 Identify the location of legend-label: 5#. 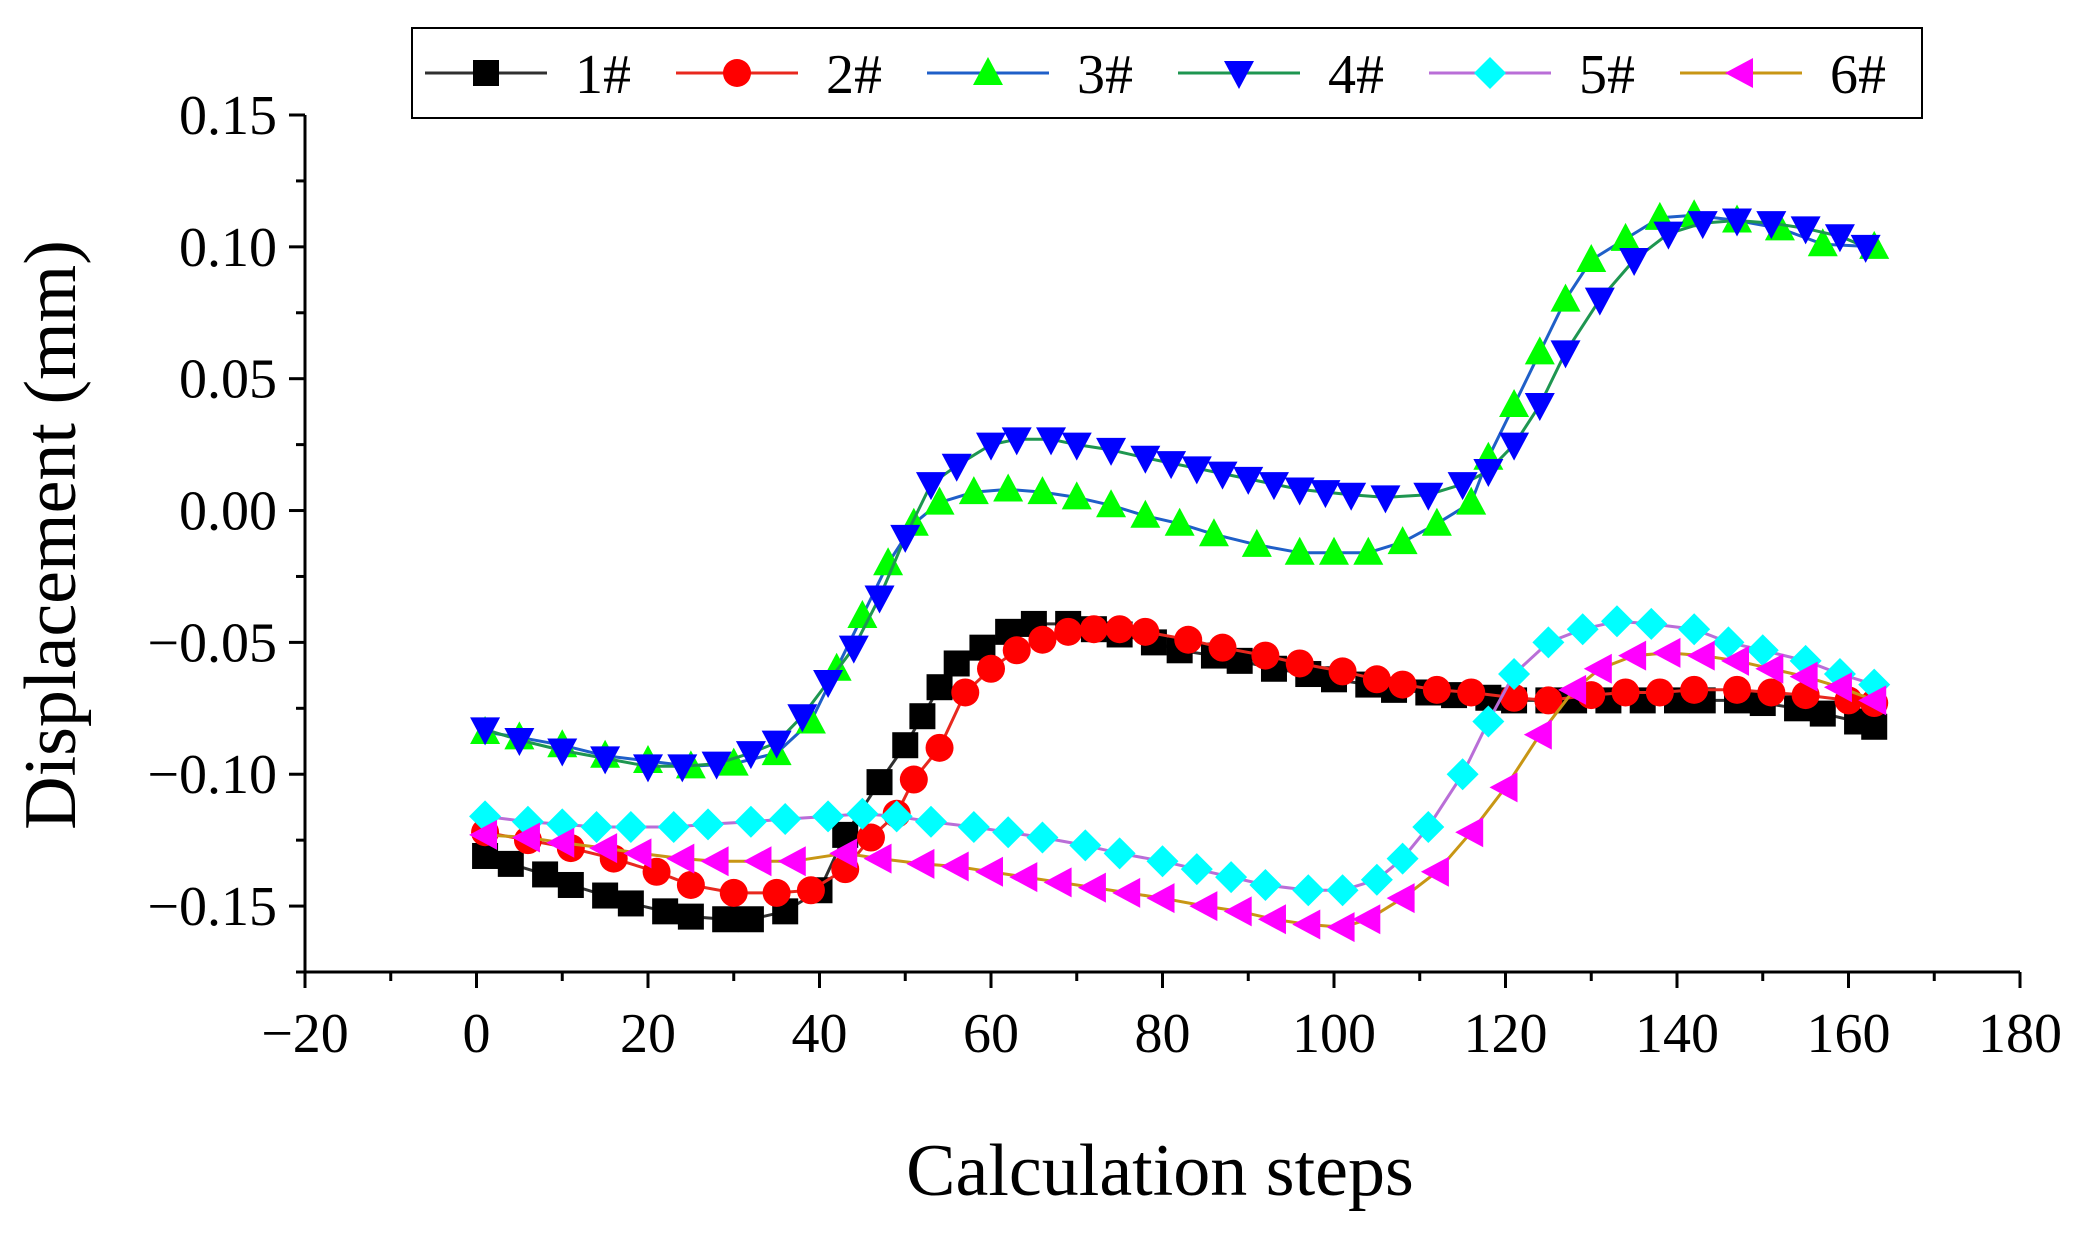
(1607, 75).